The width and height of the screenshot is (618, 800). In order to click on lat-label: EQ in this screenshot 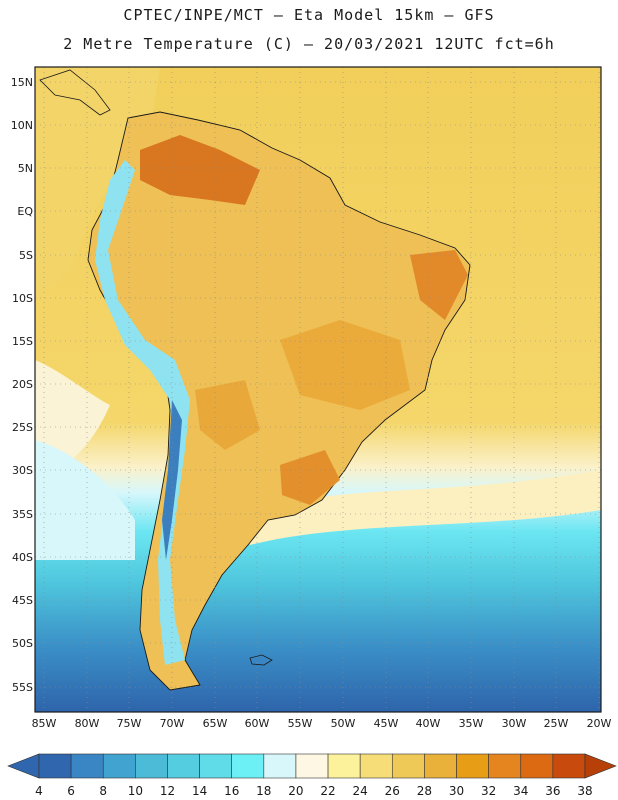, I will do `click(25, 211)`.